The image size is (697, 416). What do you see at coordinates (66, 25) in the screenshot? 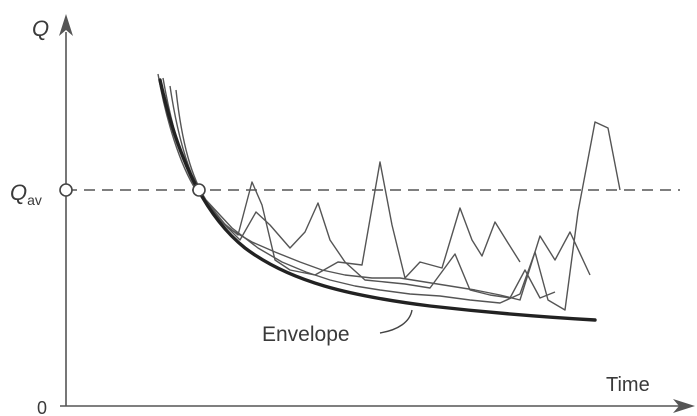
I see `y-axis-arrow` at bounding box center [66, 25].